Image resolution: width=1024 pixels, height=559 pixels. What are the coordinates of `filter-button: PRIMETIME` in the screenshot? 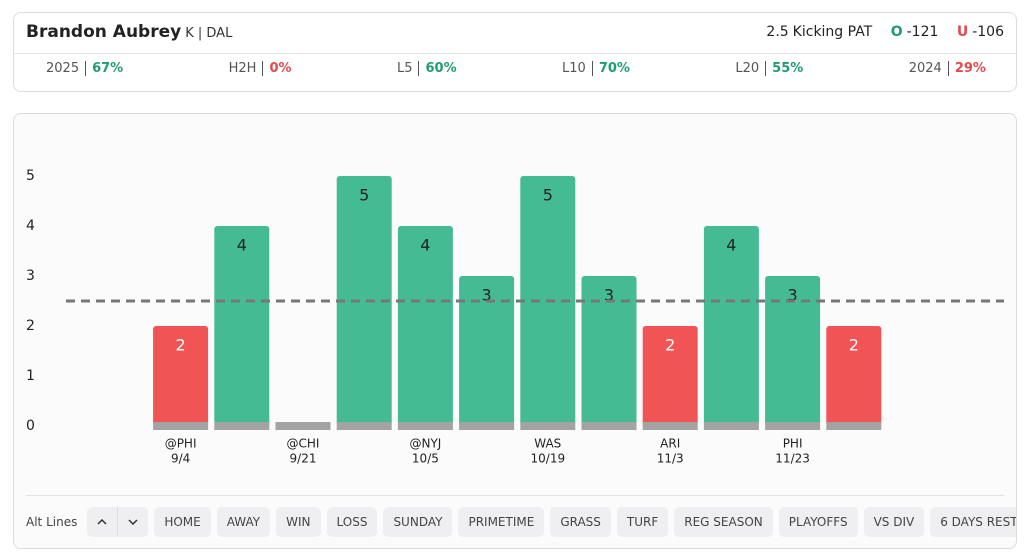 It's located at (501, 522).